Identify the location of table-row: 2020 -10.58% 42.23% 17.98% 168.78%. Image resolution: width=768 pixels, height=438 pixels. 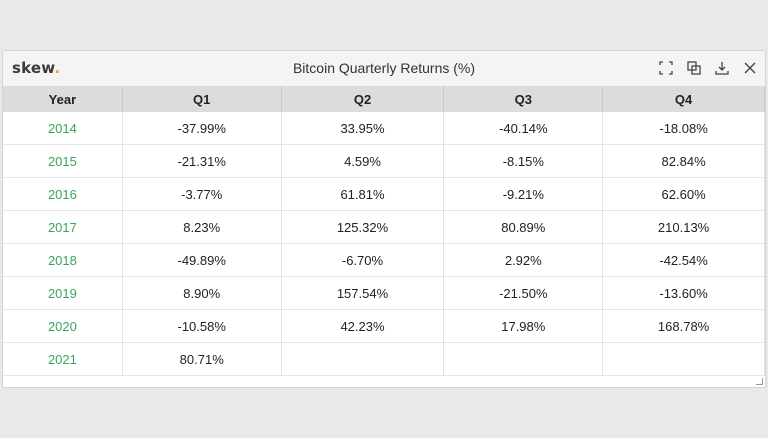
(384, 326).